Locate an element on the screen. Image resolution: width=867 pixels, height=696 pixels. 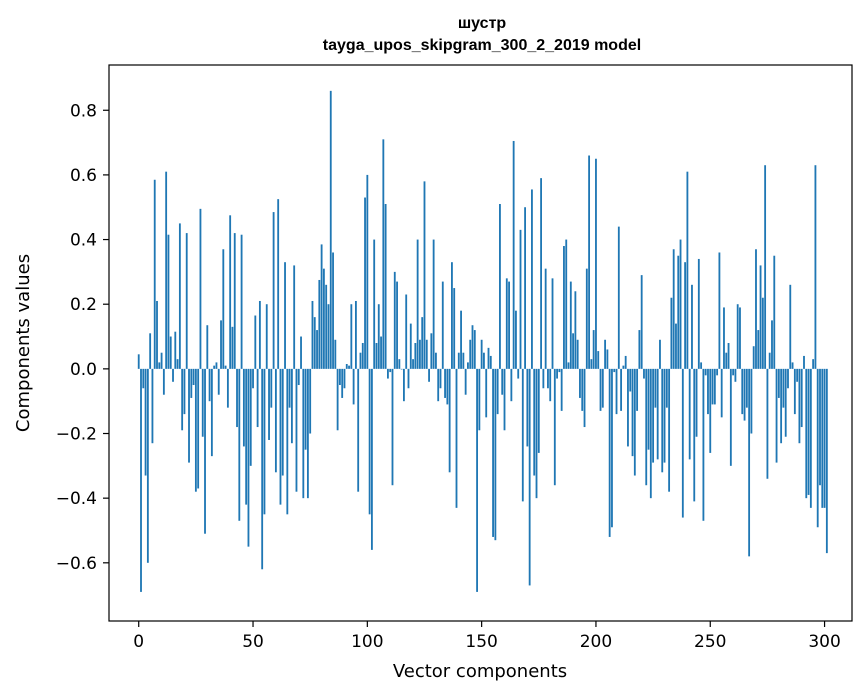
x-tick-label: 300 is located at coordinates (824, 642).